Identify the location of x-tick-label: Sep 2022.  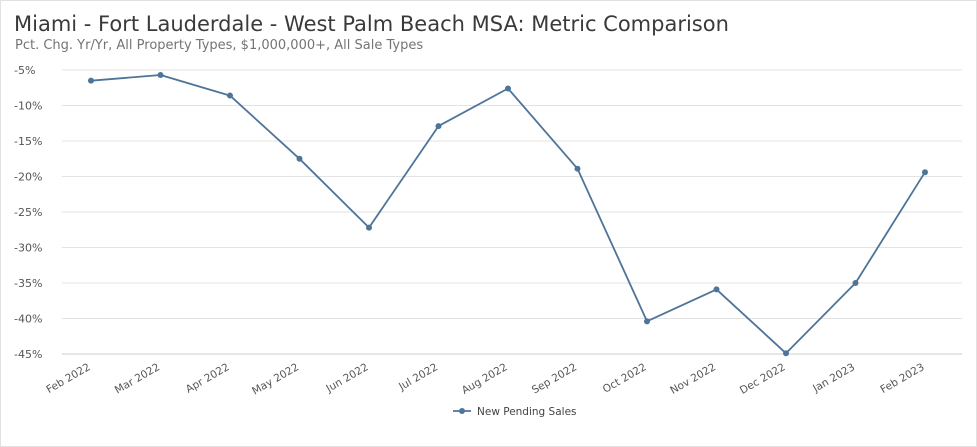
(554, 378).